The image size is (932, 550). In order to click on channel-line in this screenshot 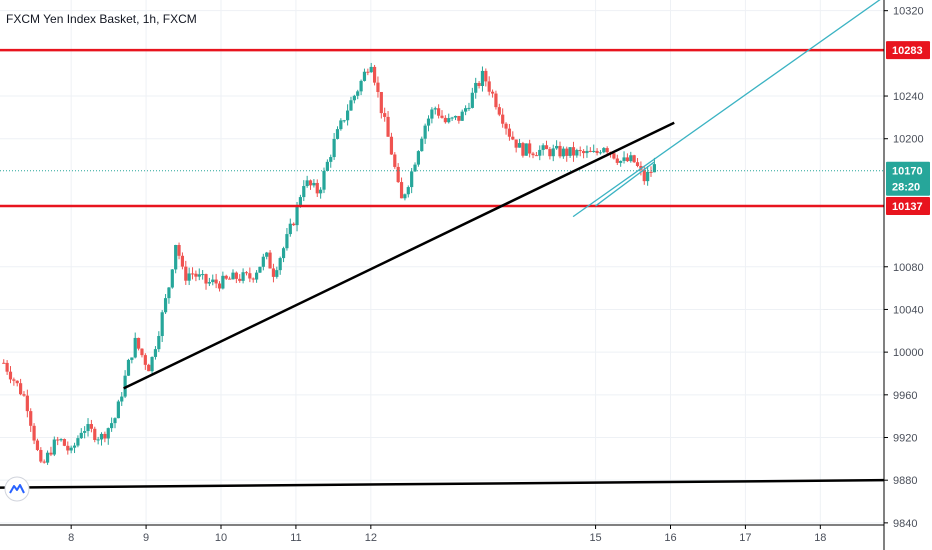, I will do `click(726, 109)`.